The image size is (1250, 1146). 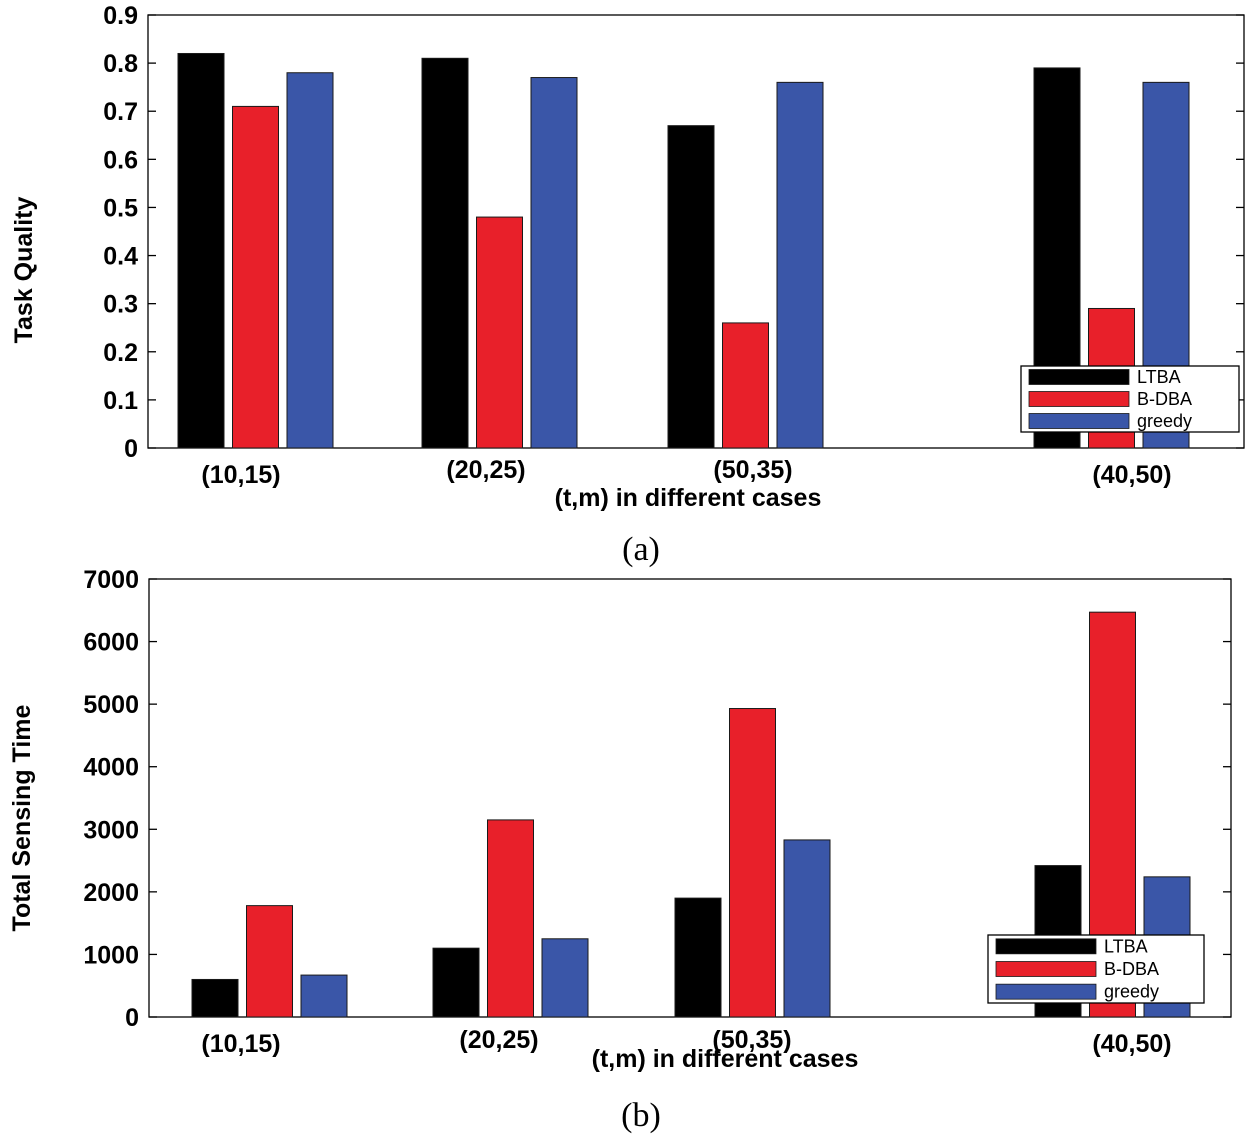 What do you see at coordinates (111, 580) in the screenshot?
I see `y-tick-label: 7000` at bounding box center [111, 580].